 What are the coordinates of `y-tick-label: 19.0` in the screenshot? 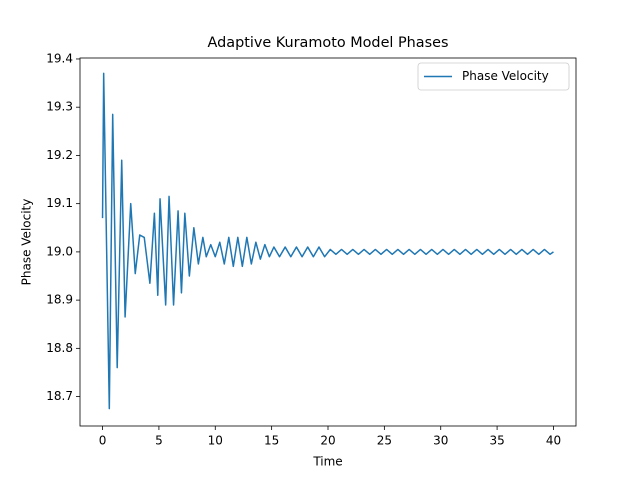 It's located at (59, 251).